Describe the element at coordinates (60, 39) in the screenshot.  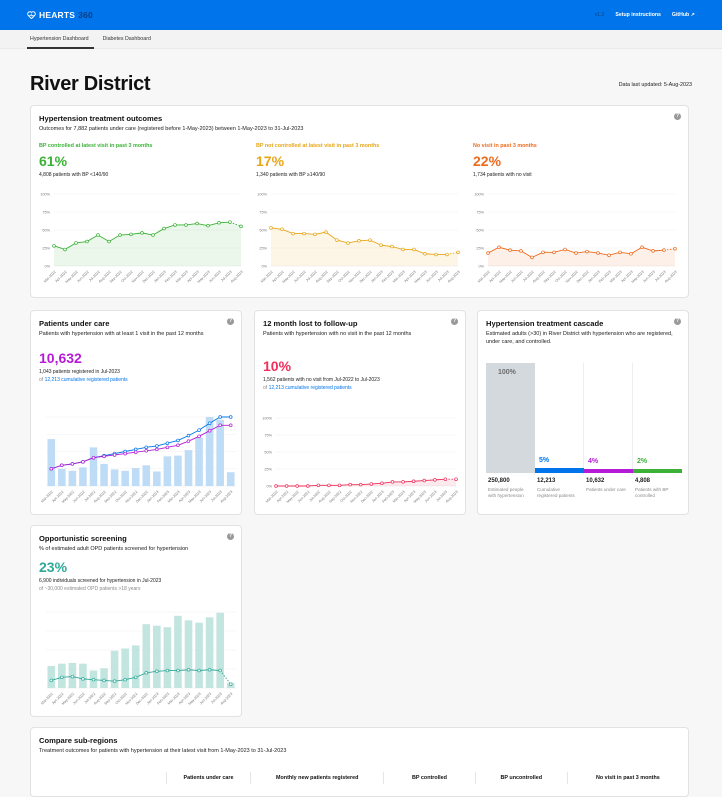
I see `tab-hypertension: Hypertension Dashboard` at that location.